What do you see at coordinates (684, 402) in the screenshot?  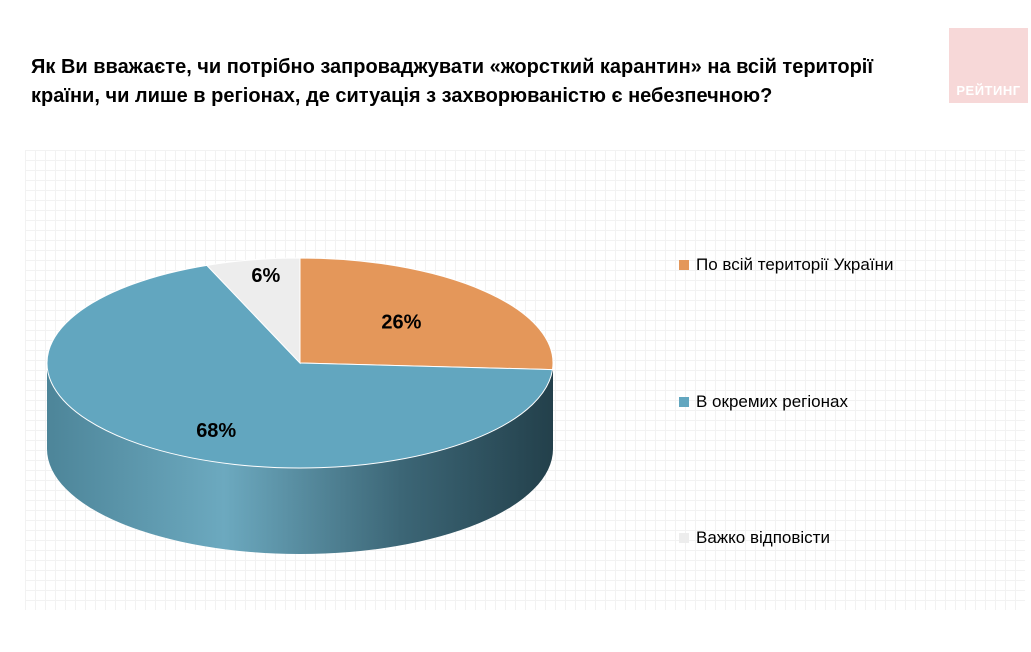 I see `legend-swatch-separate-regions` at bounding box center [684, 402].